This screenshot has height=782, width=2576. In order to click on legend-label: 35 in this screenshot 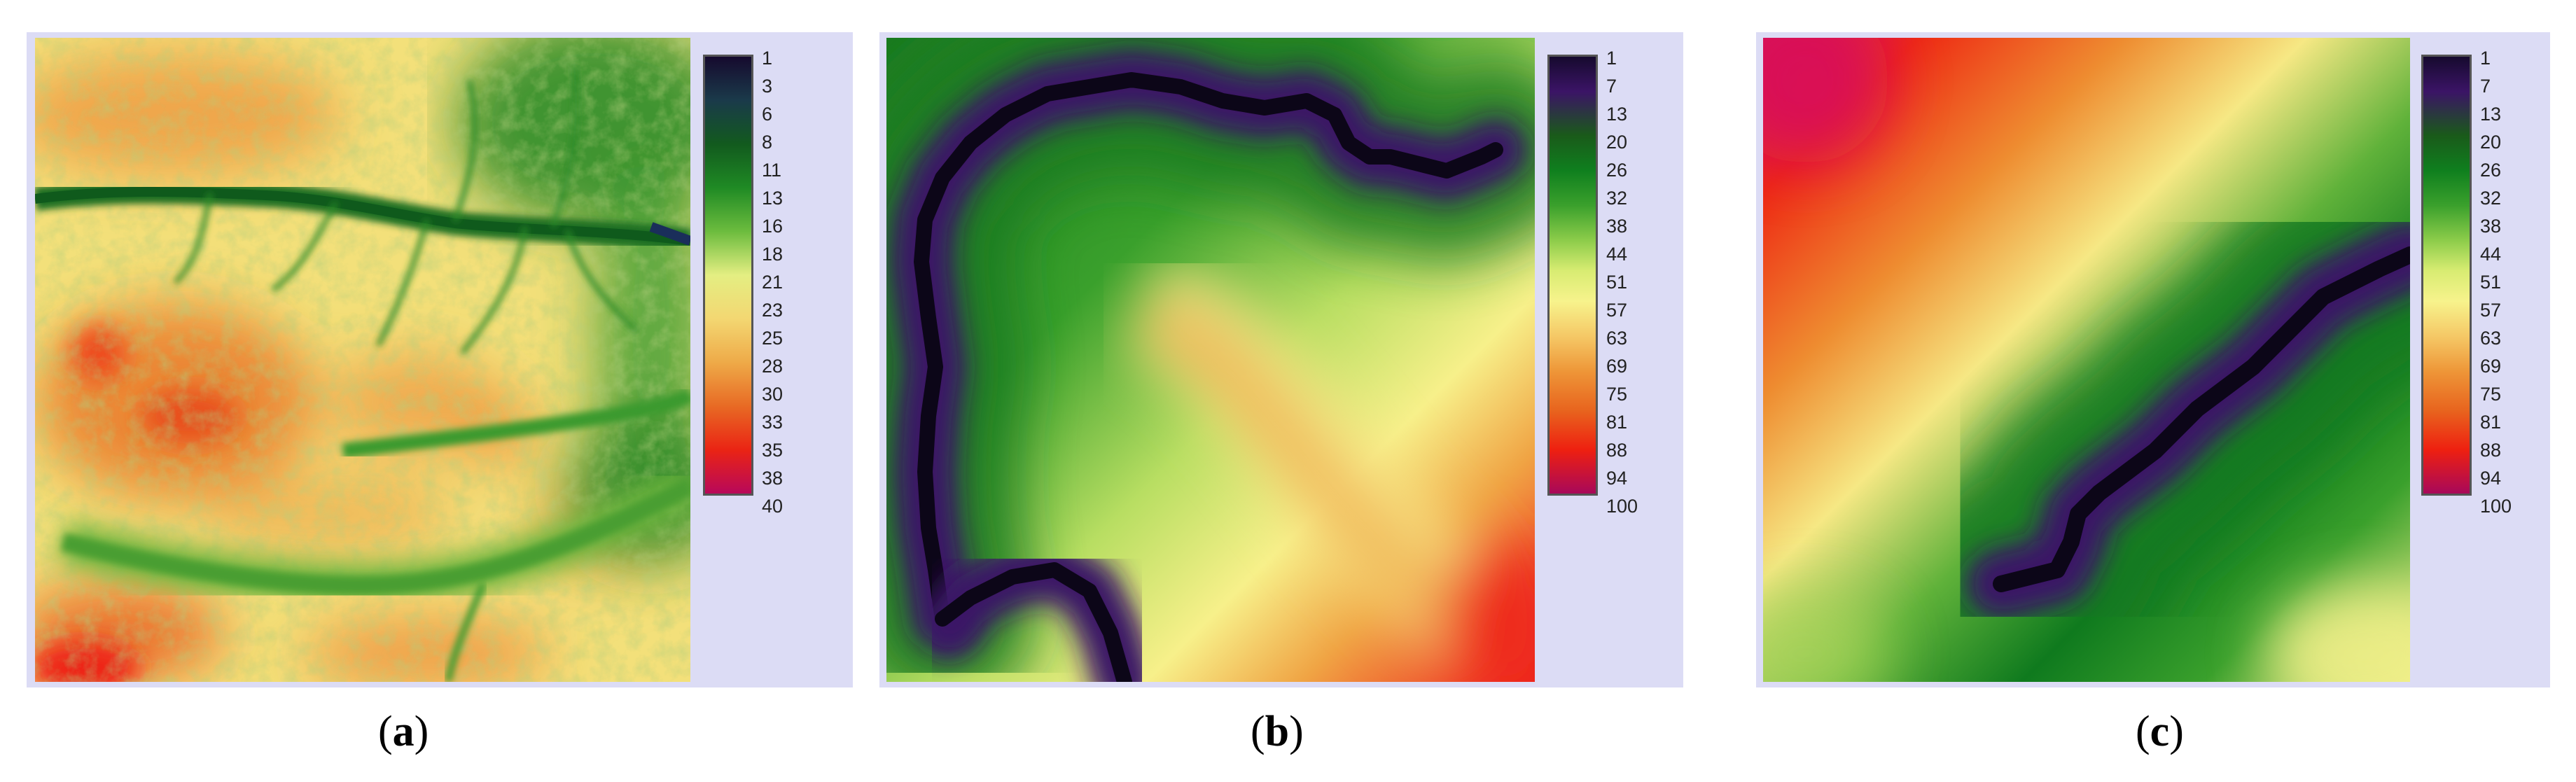, I will do `click(773, 450)`.